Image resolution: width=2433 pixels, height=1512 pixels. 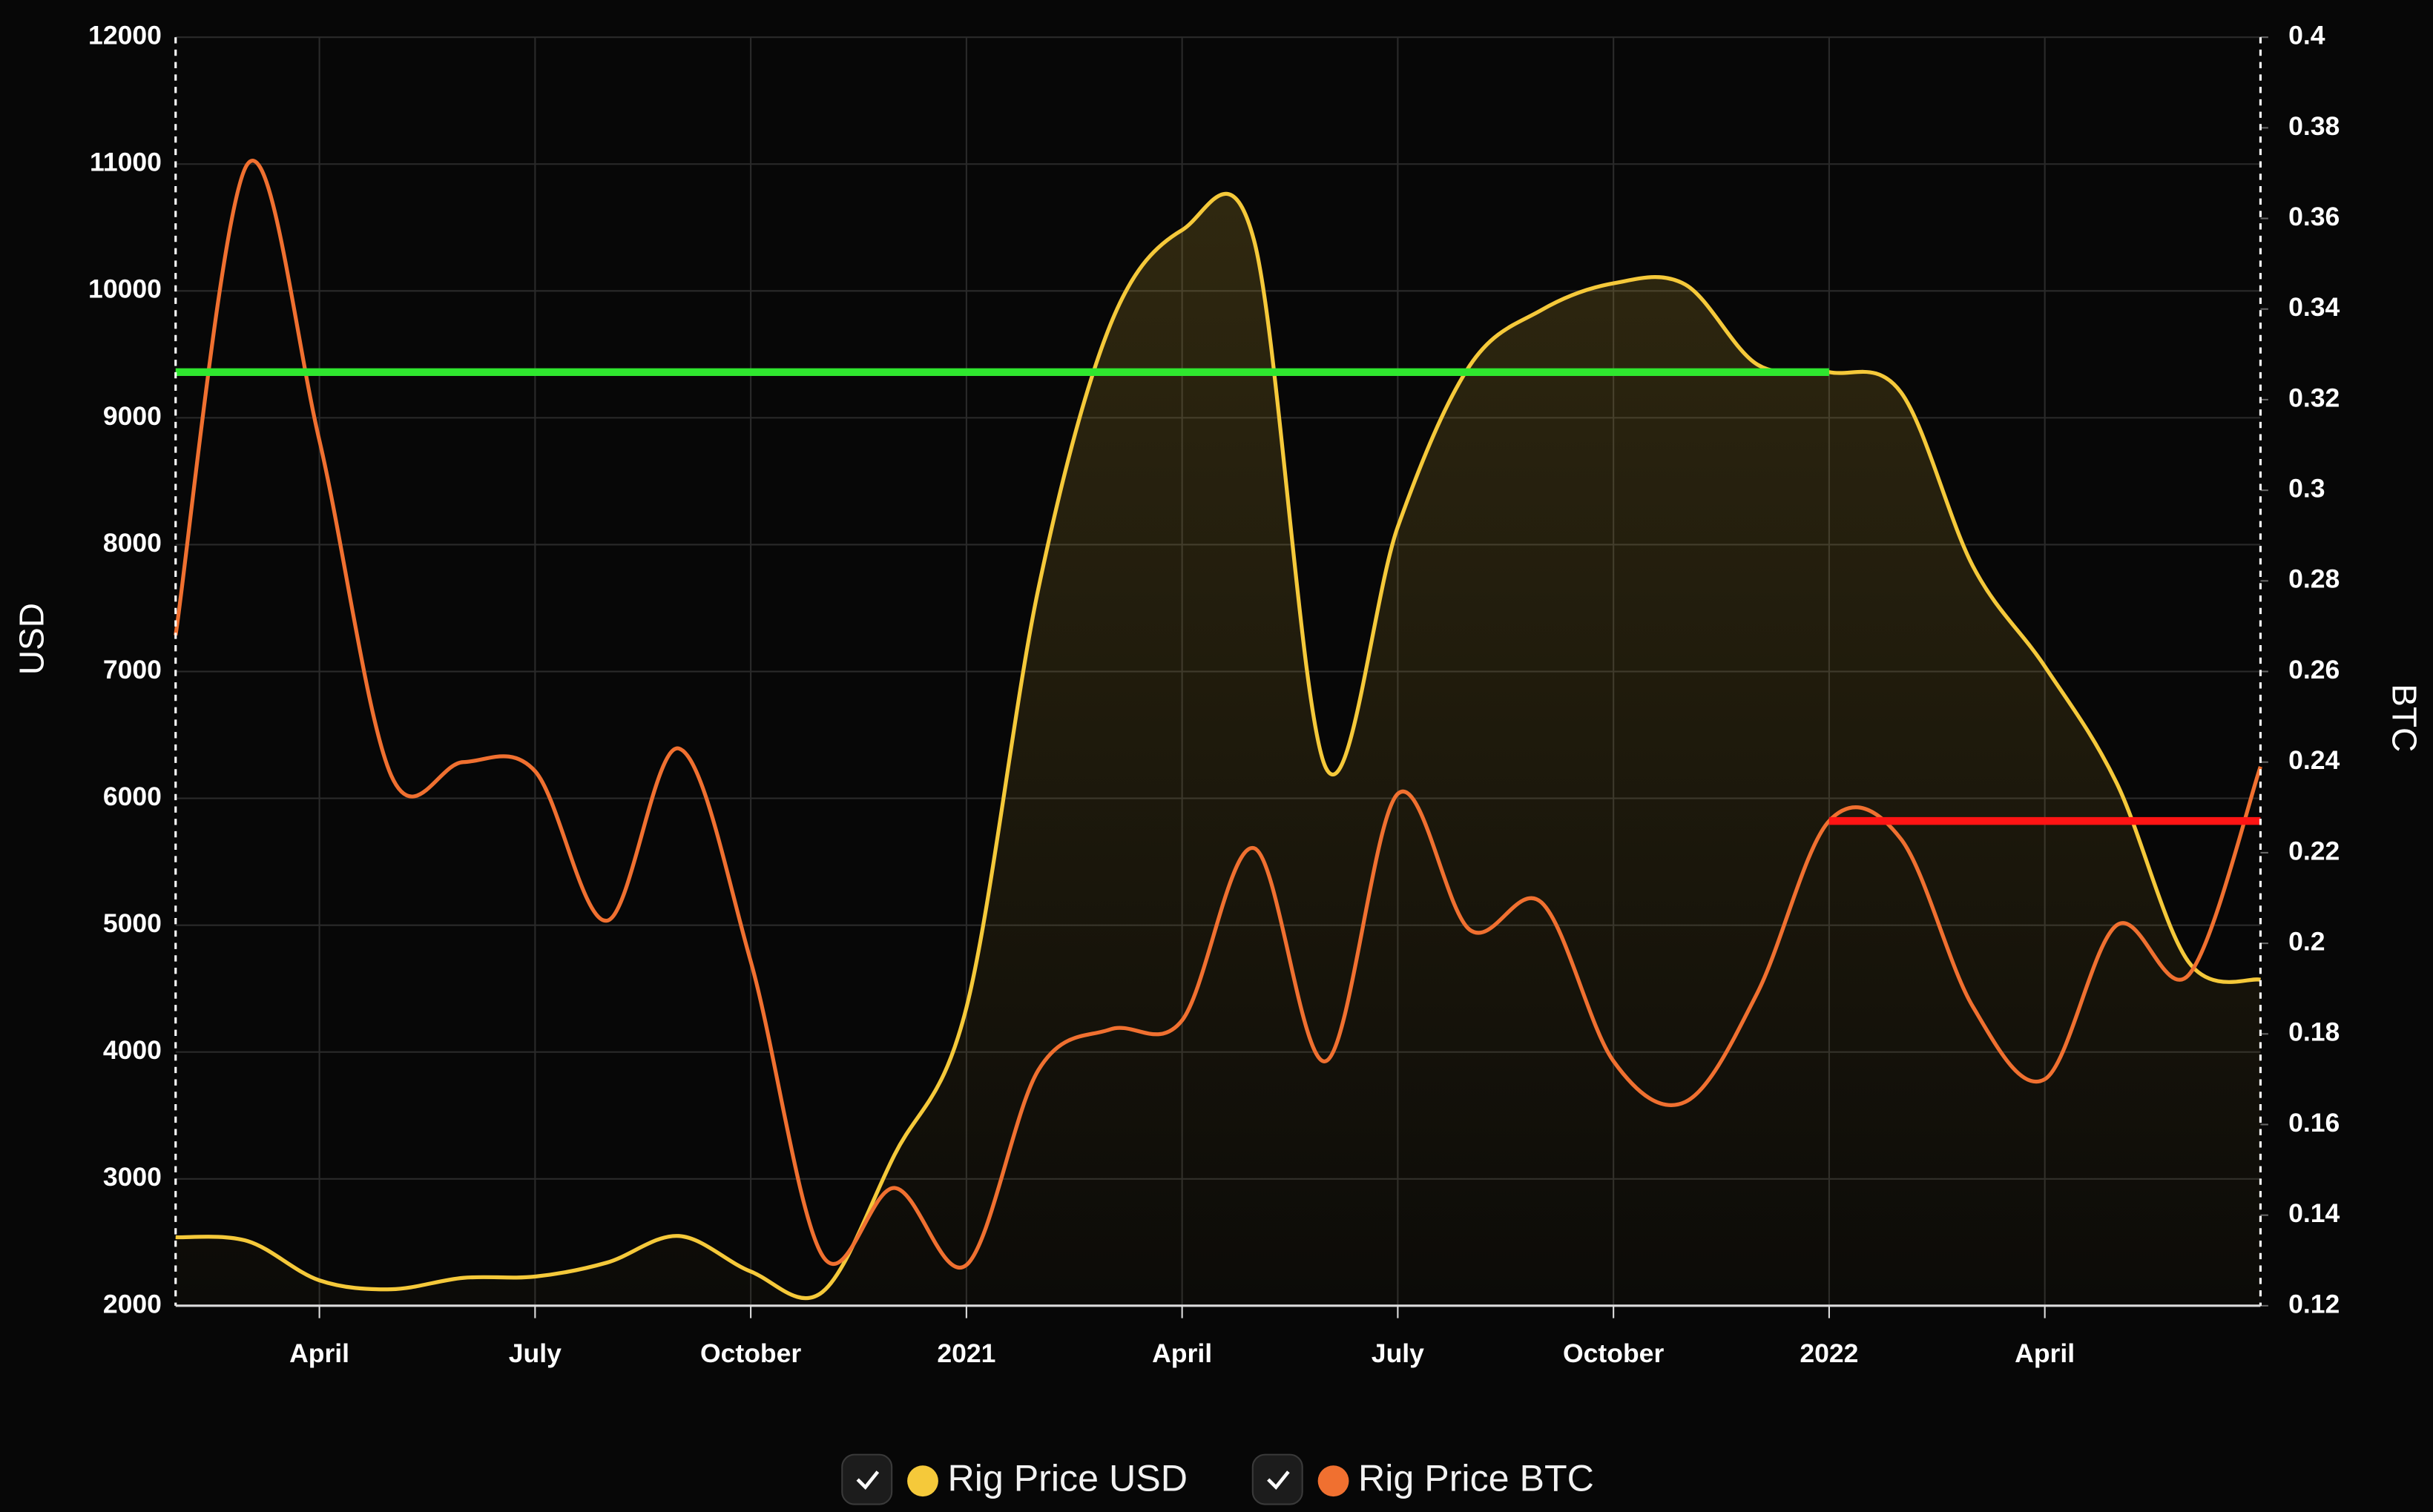 I want to click on y-tick-label: 7000, so click(x=132, y=669).